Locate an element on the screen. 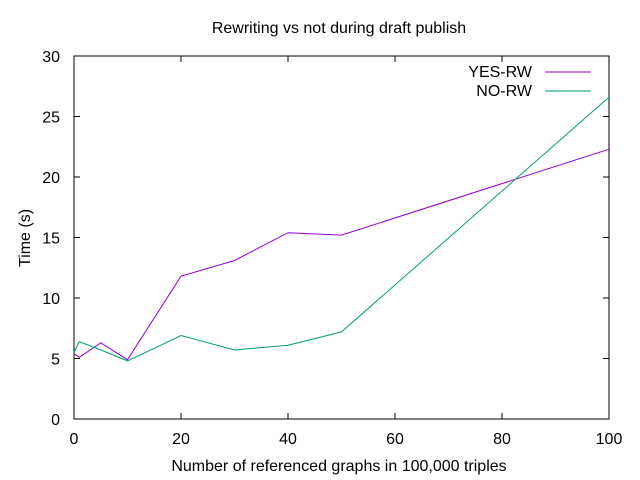  x-tick-label: 100 is located at coordinates (609, 439).